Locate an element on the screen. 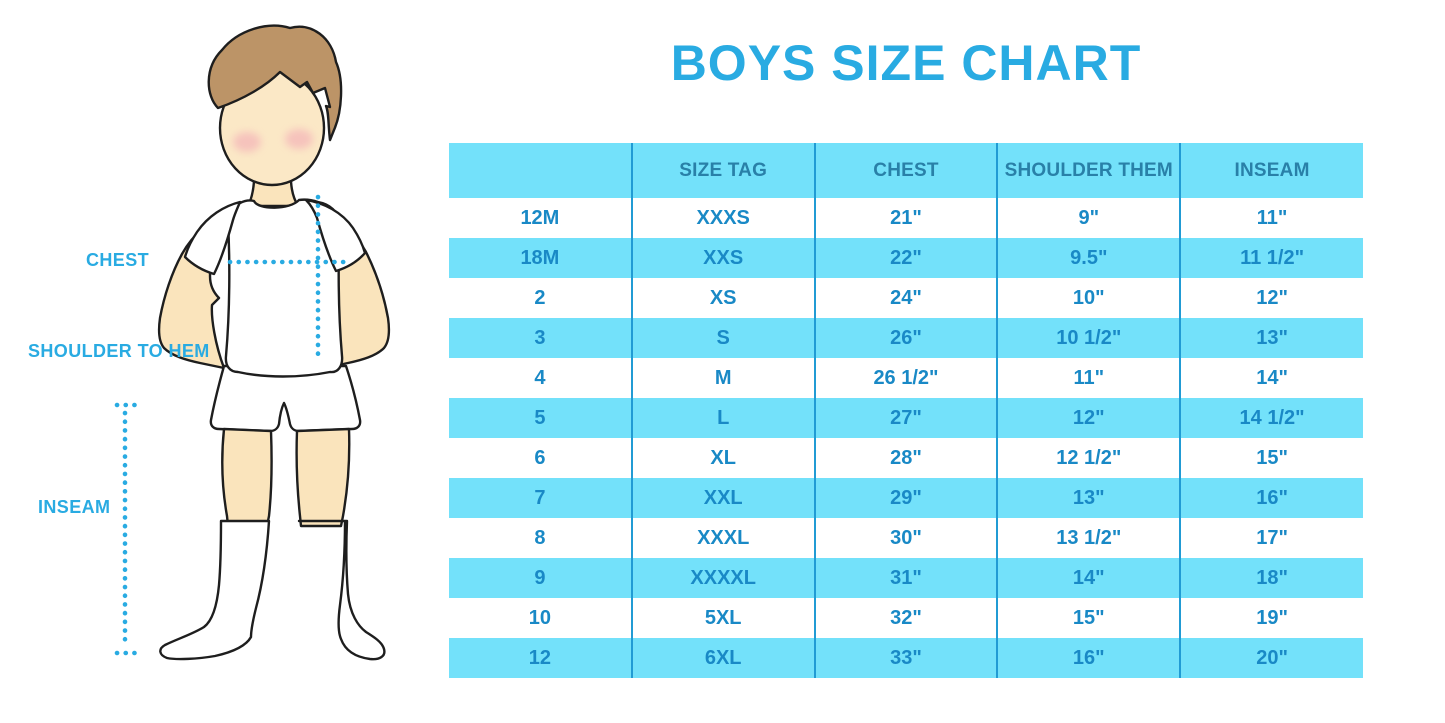 Image resolution: width=1445 pixels, height=723 pixels. value-cell: 29" is located at coordinates (905, 498).